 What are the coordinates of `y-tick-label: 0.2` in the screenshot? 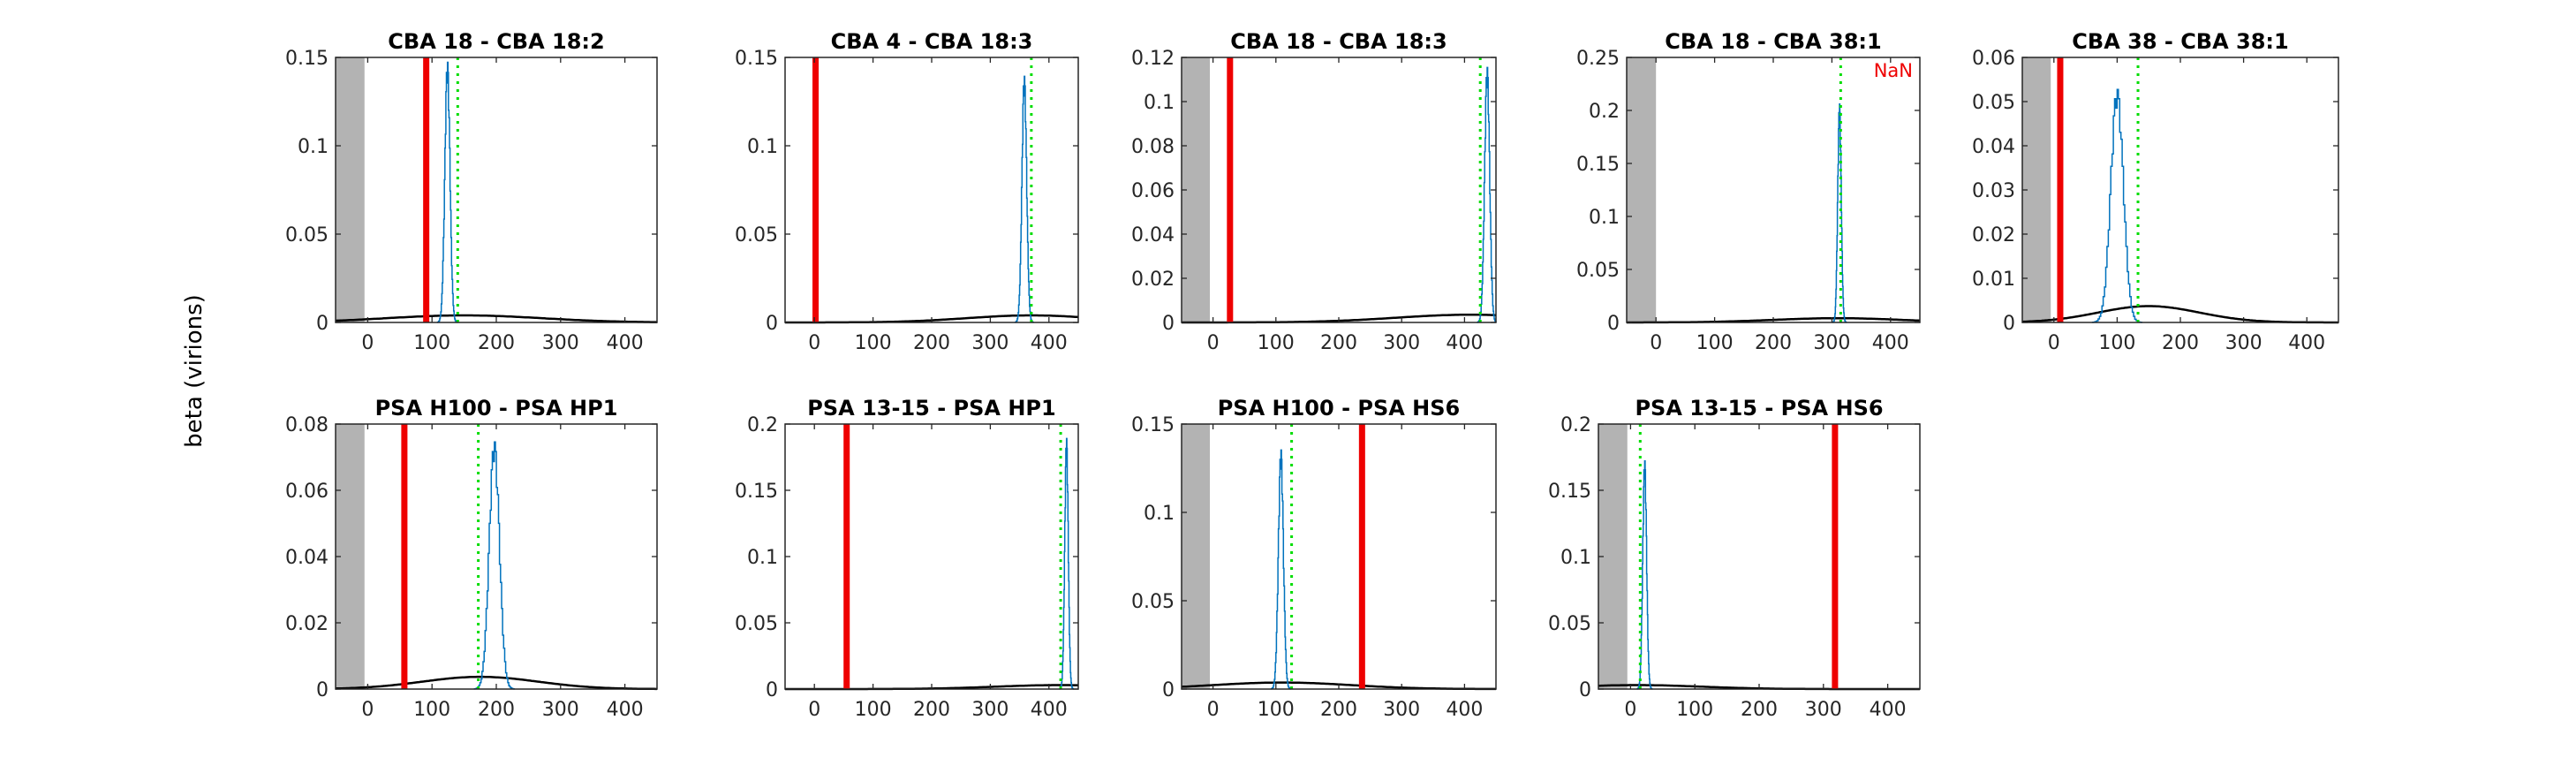 It's located at (1604, 112).